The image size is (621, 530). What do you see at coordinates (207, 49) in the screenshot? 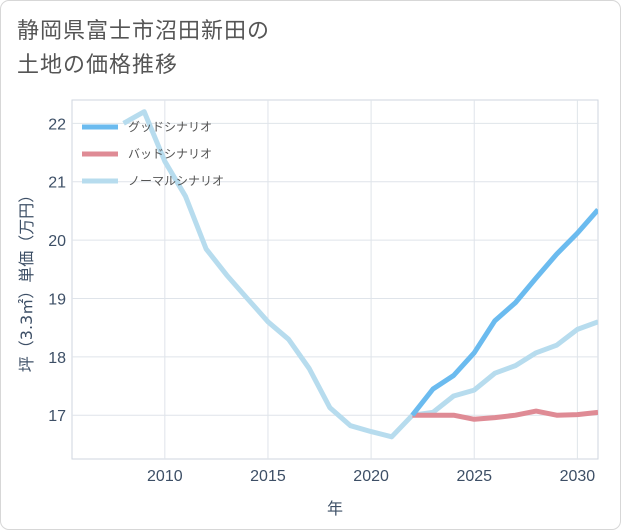
I see `chart-title: 静岡県富士市沼田新田の 土地の価格推移` at bounding box center [207, 49].